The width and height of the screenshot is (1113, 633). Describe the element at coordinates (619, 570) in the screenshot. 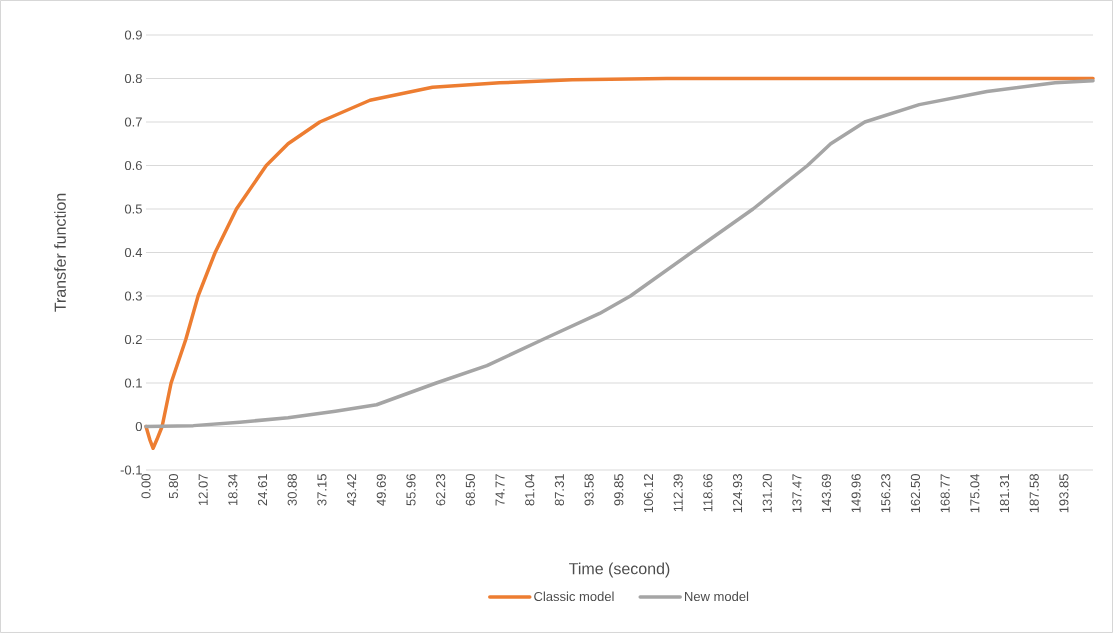

I see `x-axis-title: Time (second)` at that location.